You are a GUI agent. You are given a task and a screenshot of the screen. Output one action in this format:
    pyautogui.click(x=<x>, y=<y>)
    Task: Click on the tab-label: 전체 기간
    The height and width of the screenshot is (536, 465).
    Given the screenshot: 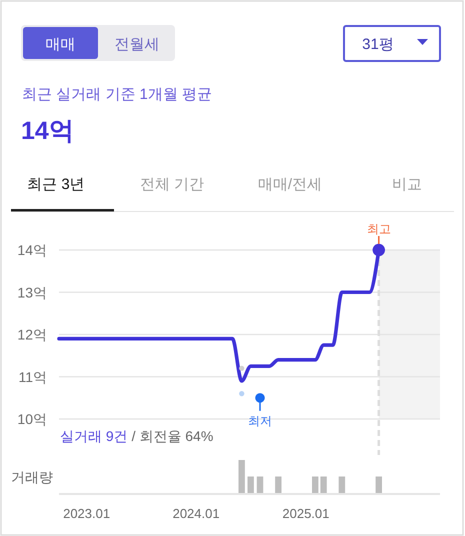 What is the action you would take?
    pyautogui.click(x=172, y=184)
    